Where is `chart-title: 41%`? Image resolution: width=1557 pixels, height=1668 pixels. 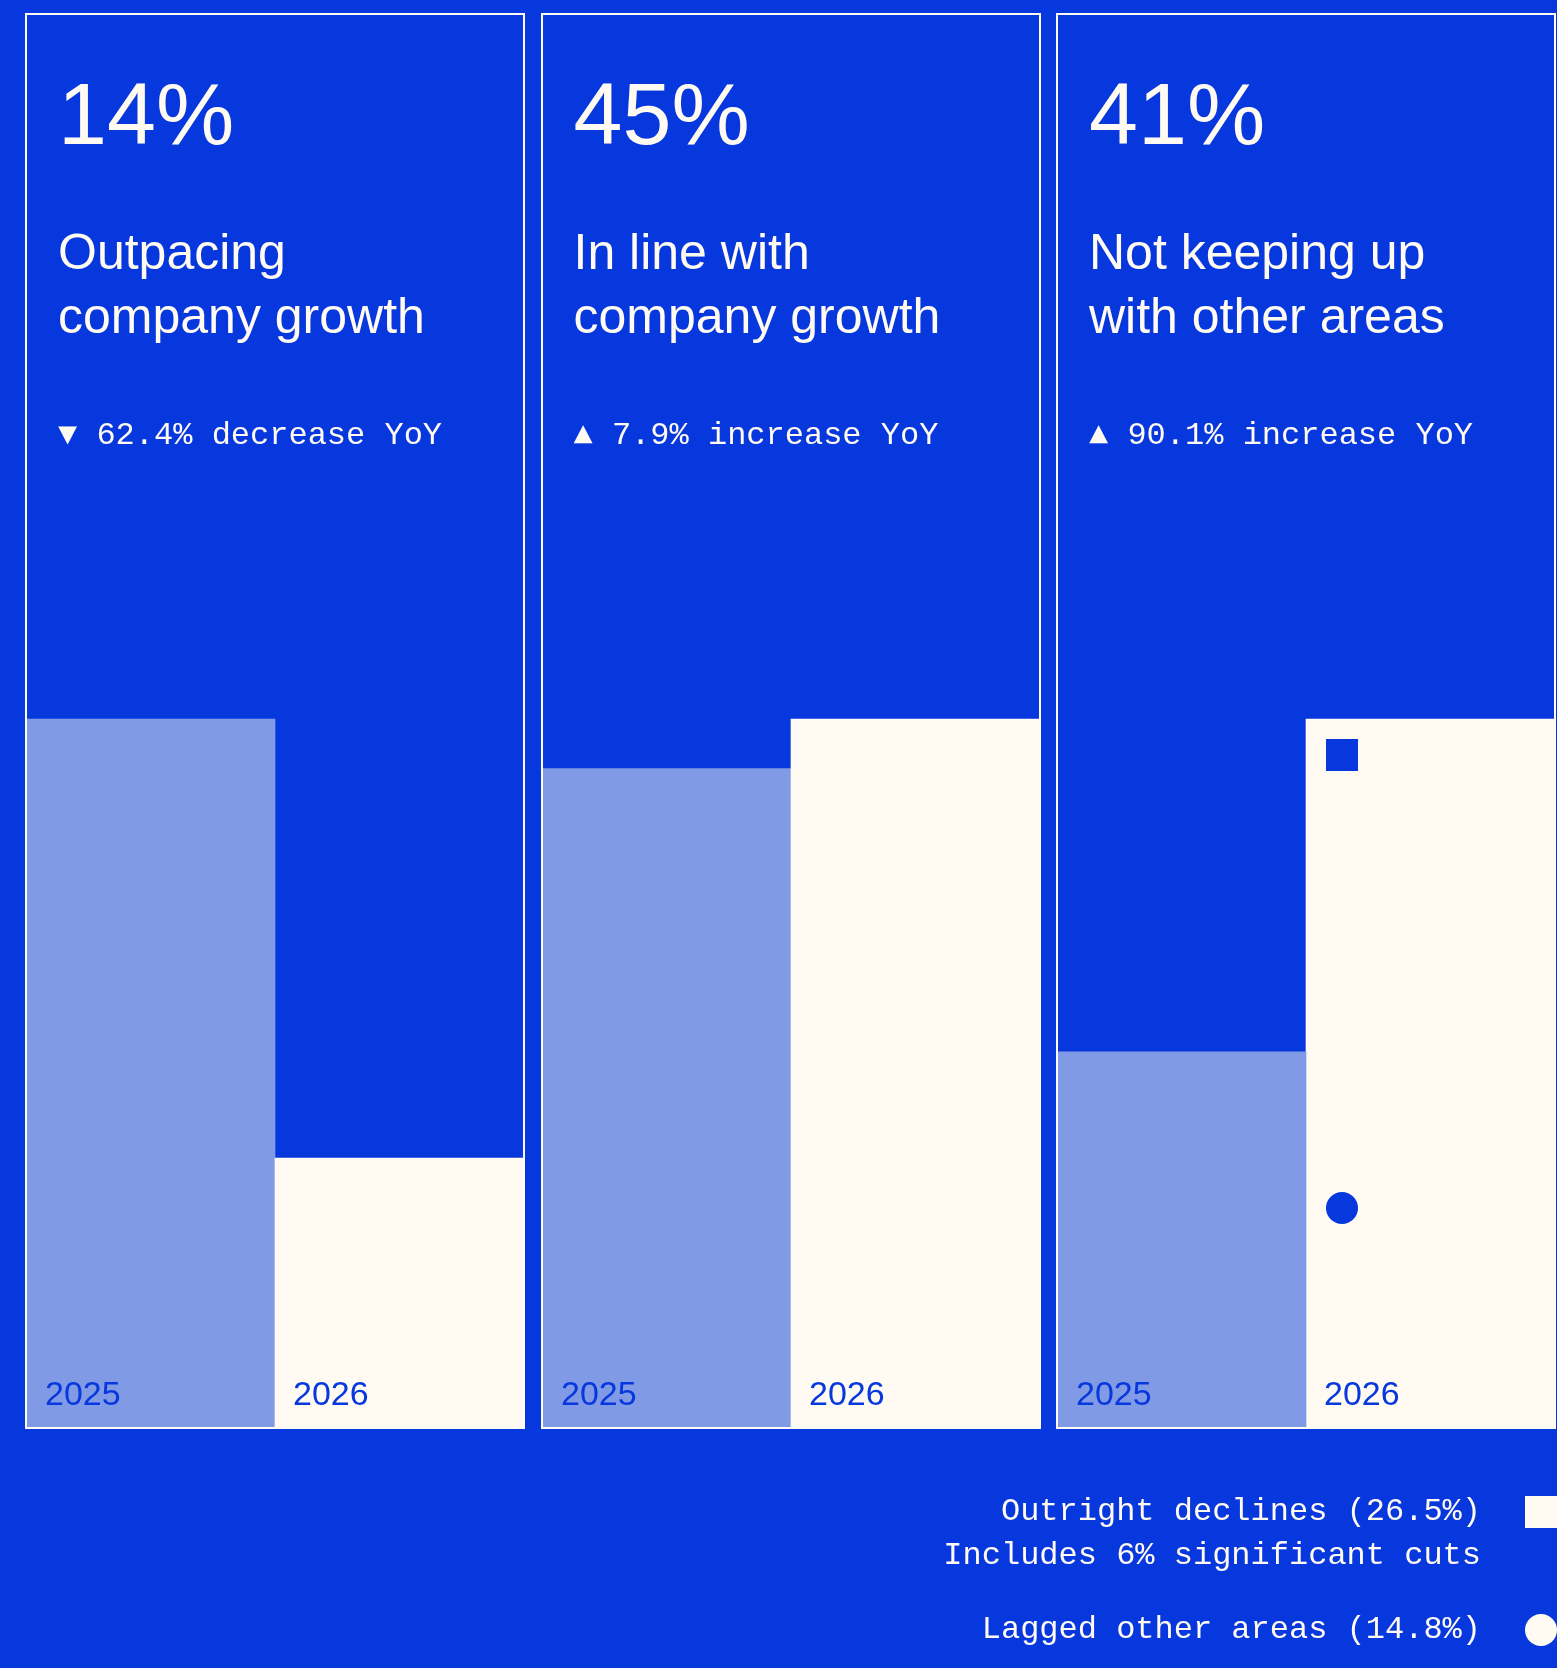 chart-title: 41% is located at coordinates (1177, 113).